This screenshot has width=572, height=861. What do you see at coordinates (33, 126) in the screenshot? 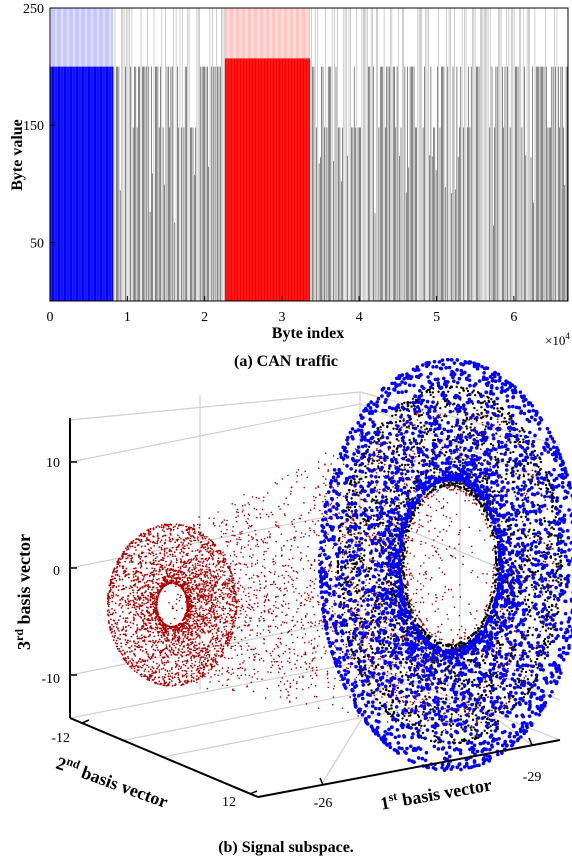
I see `y-tick-label-150: 150` at bounding box center [33, 126].